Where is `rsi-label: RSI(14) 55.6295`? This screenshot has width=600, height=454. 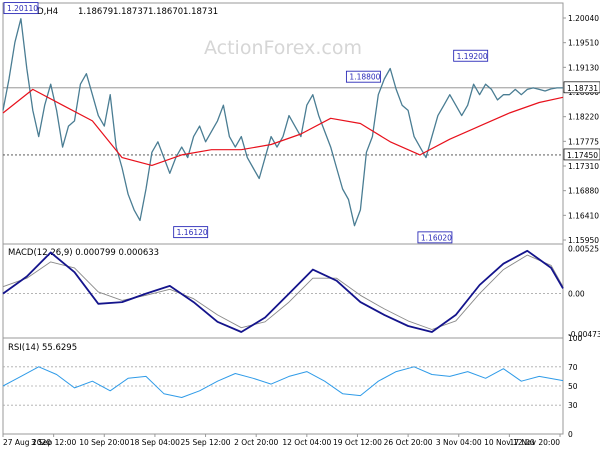
rsi-label: RSI(14) 55.6295 is located at coordinates (42, 348).